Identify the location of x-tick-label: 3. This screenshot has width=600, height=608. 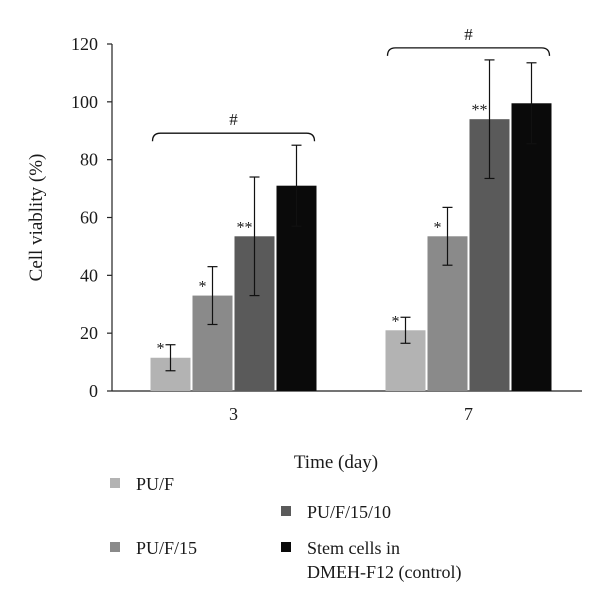
(233, 414).